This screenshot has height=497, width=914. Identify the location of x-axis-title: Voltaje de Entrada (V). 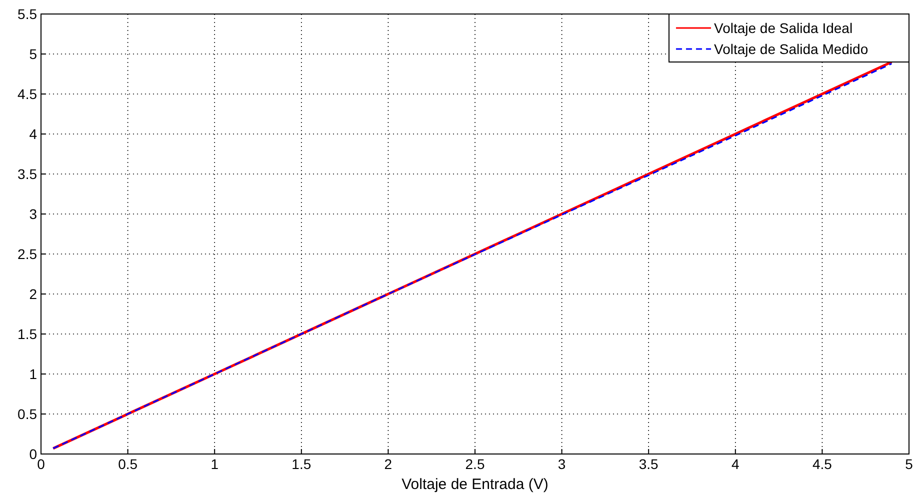
(475, 484).